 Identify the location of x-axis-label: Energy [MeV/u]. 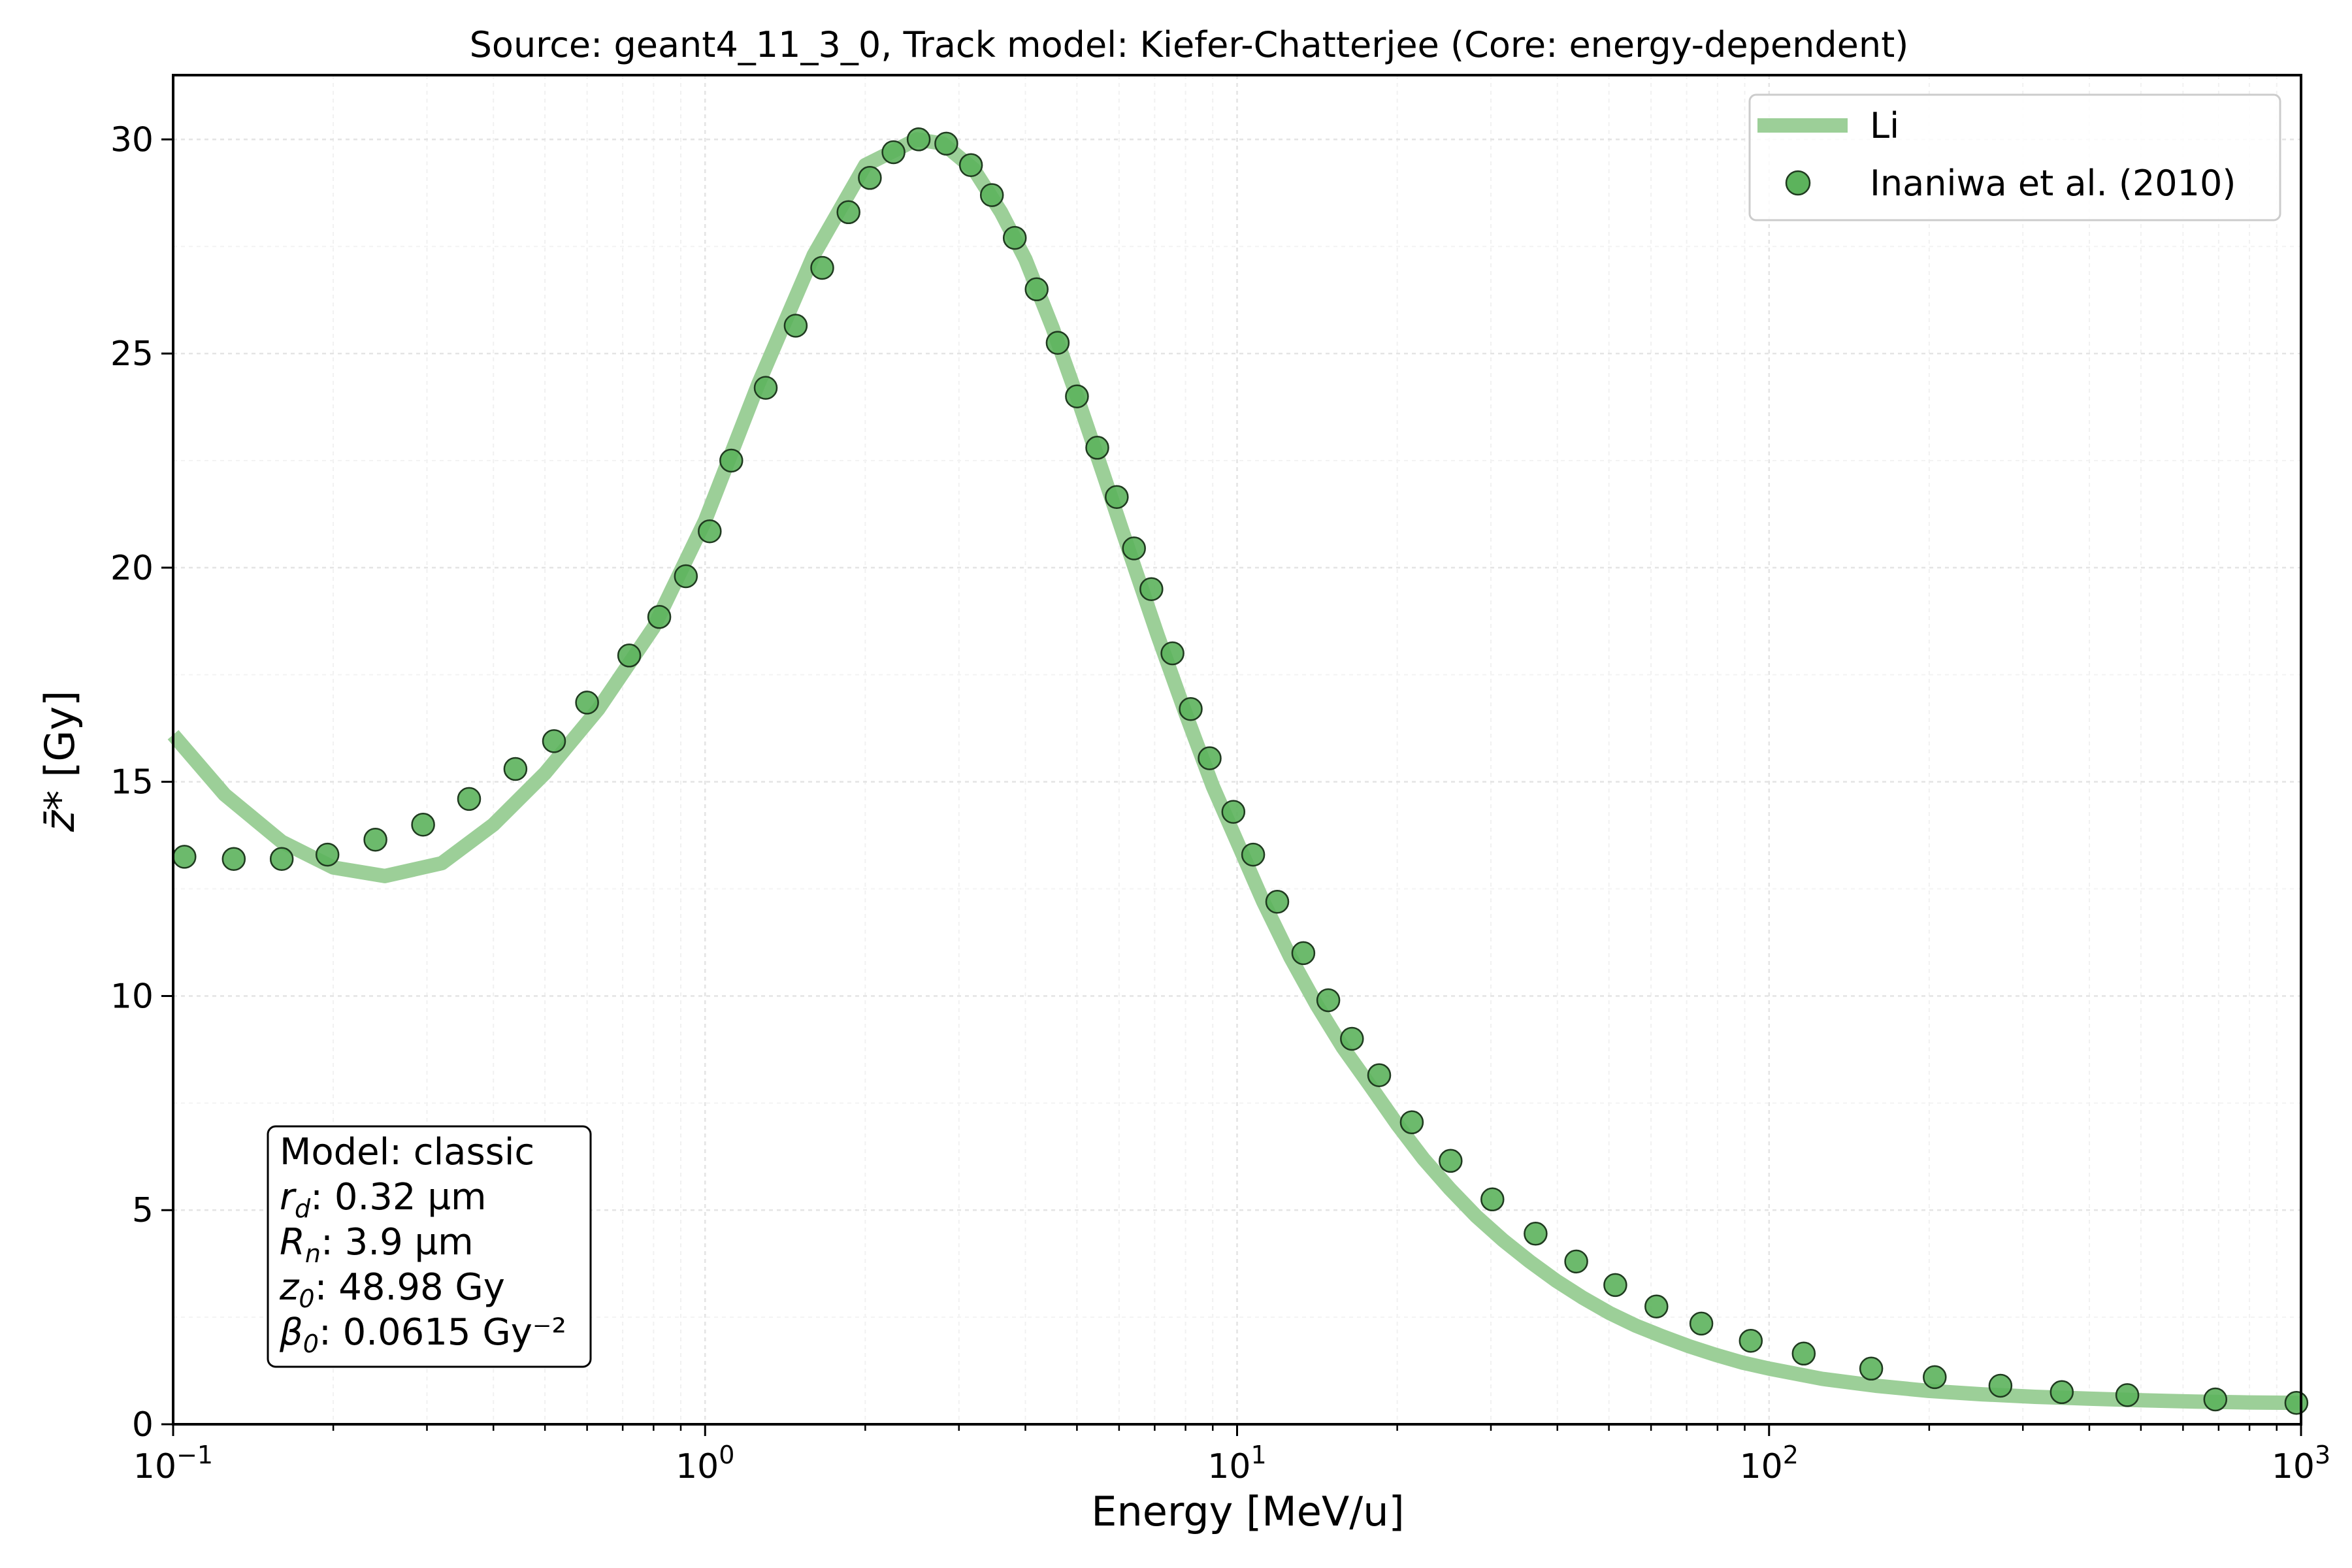
(1247, 1511).